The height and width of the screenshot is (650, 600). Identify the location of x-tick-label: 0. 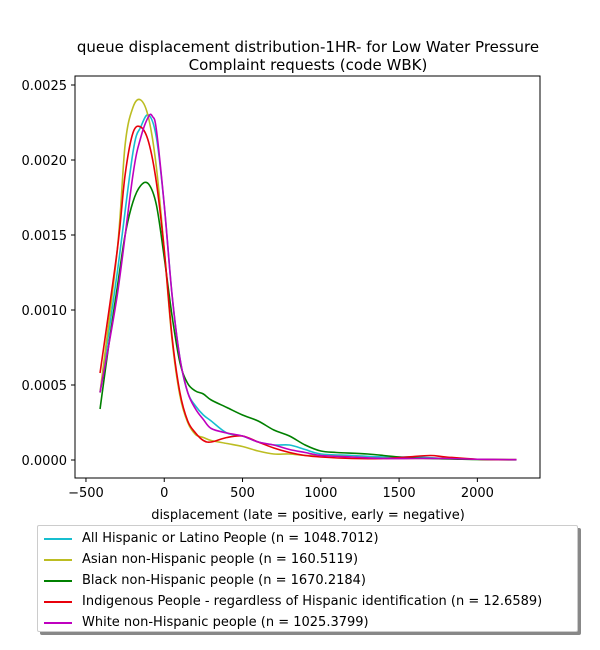
(164, 493).